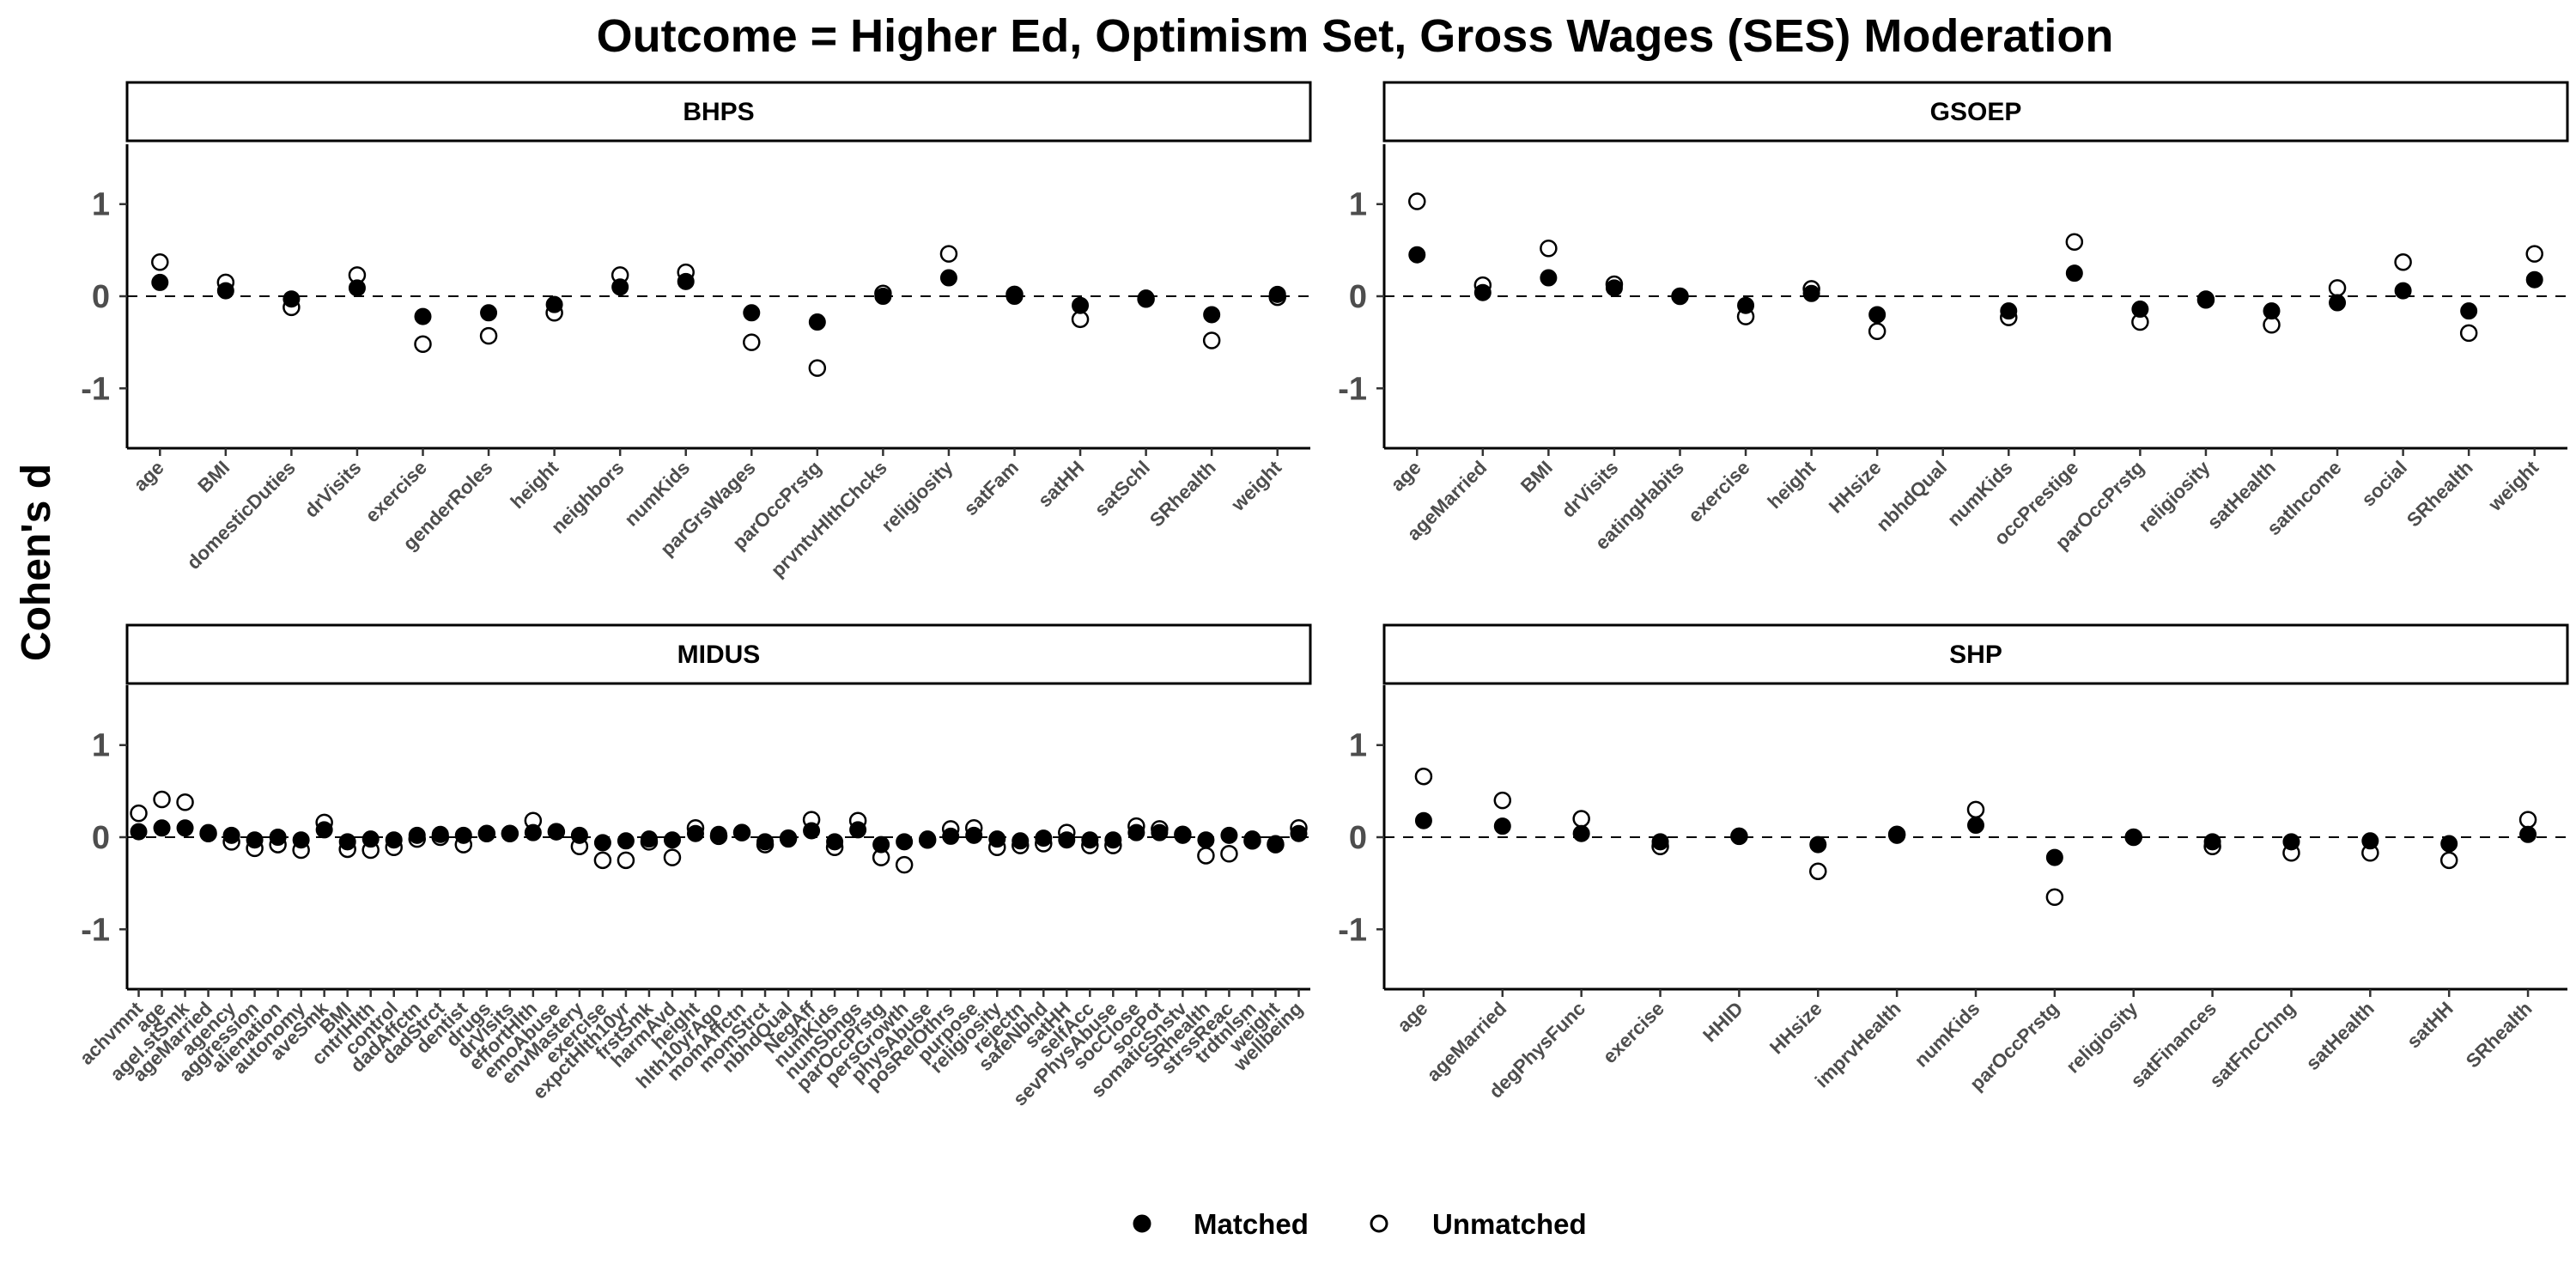 This screenshot has width=2576, height=1288. I want to click on panel-strip-midus, so click(718, 654).